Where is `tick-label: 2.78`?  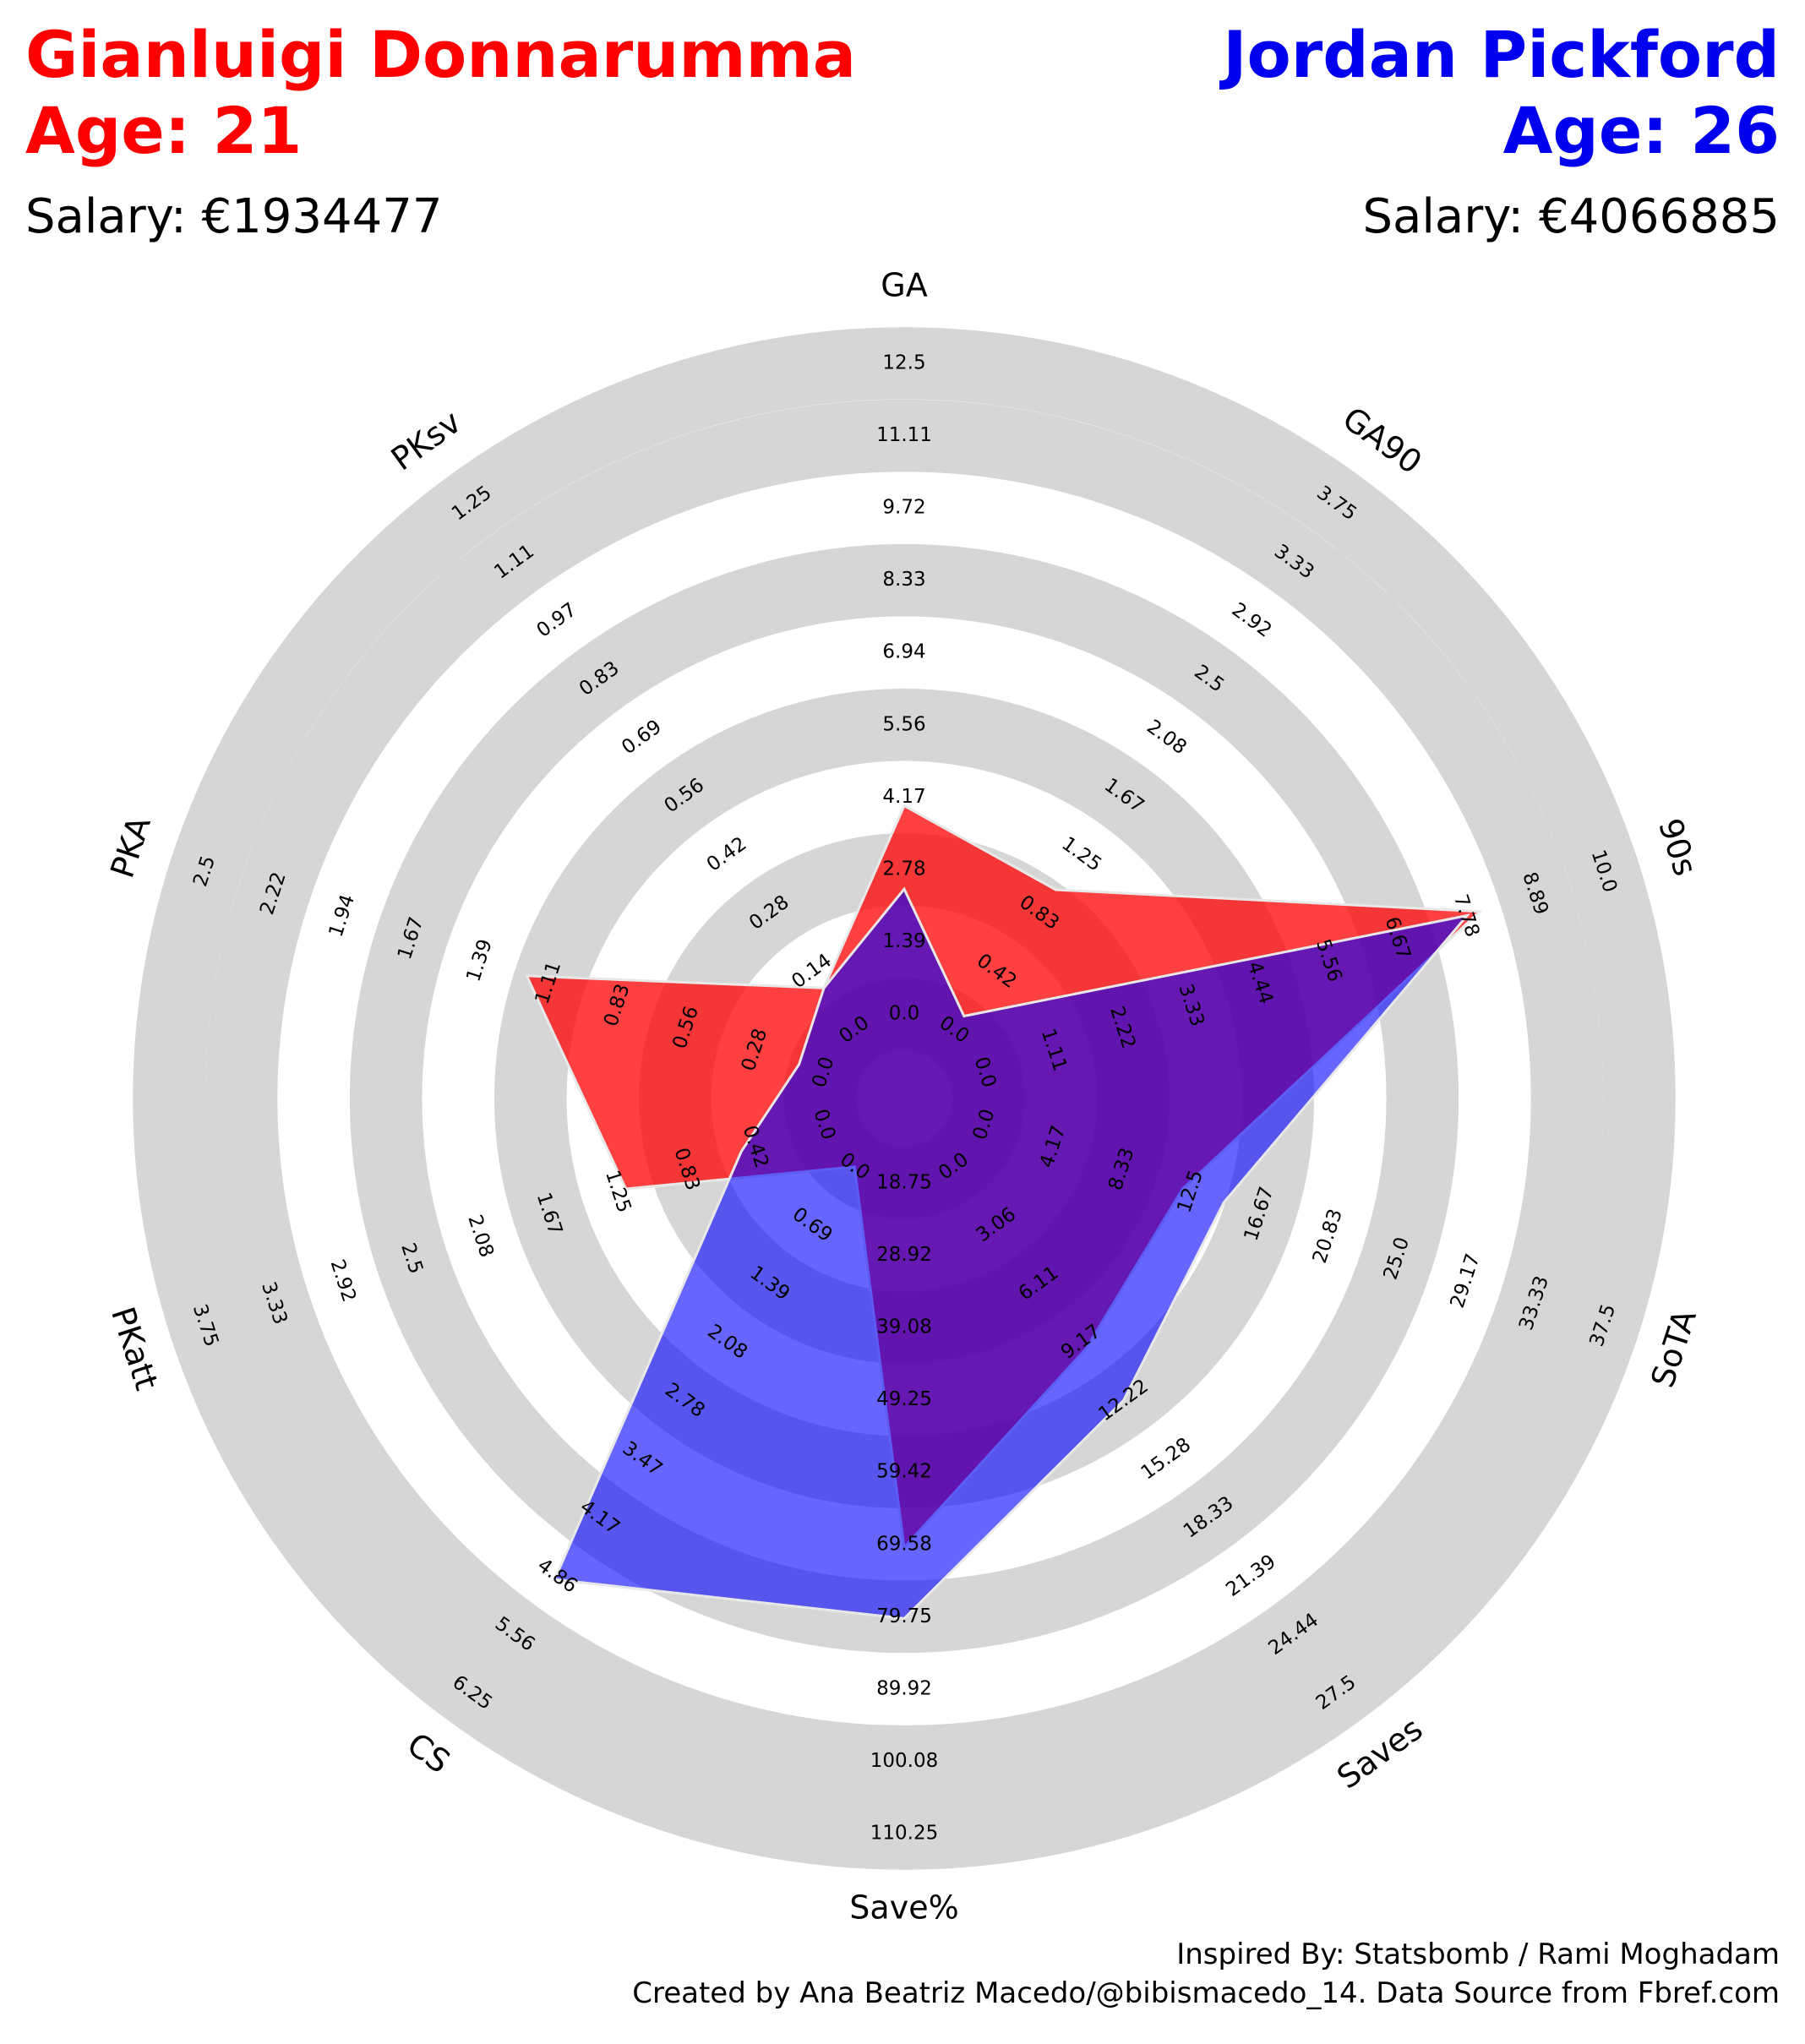 tick-label: 2.78 is located at coordinates (903, 869).